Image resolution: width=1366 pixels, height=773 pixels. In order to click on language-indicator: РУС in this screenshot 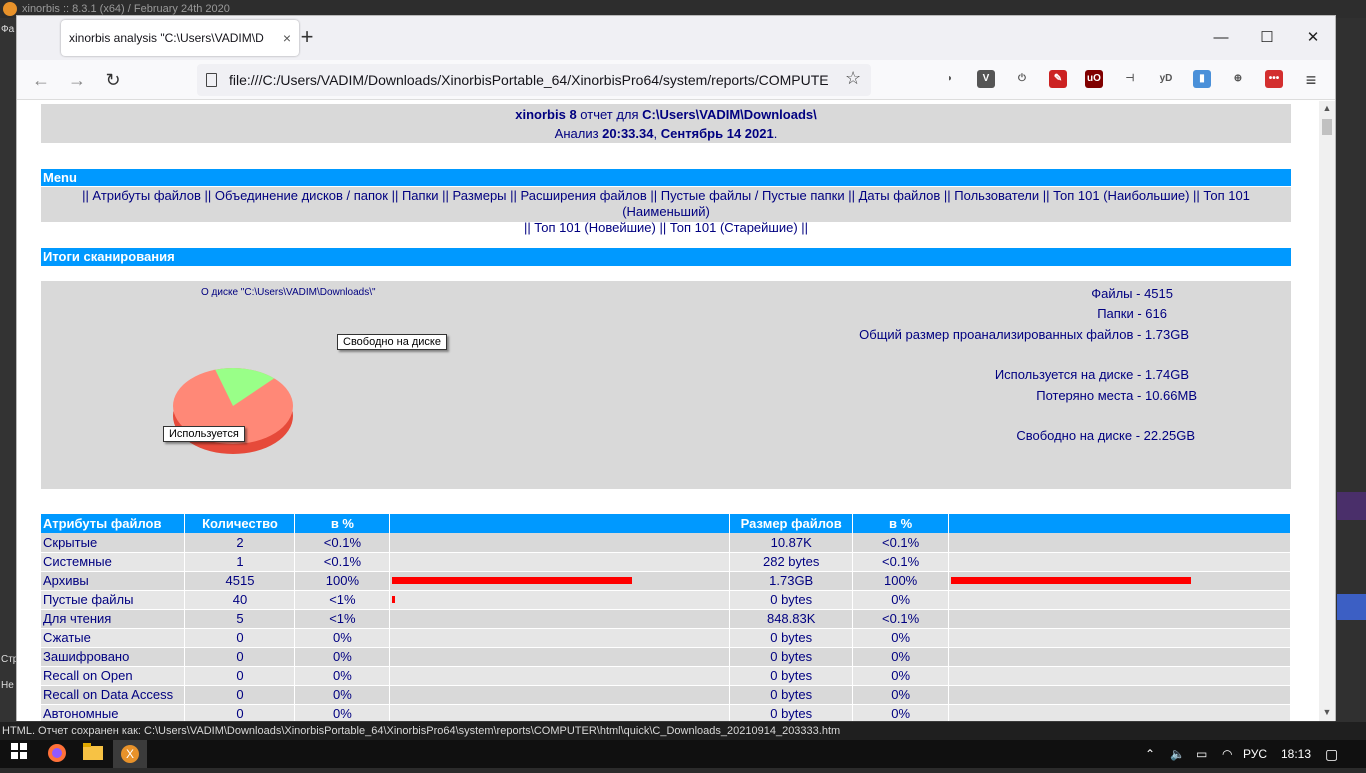, I will do `click(1255, 754)`.